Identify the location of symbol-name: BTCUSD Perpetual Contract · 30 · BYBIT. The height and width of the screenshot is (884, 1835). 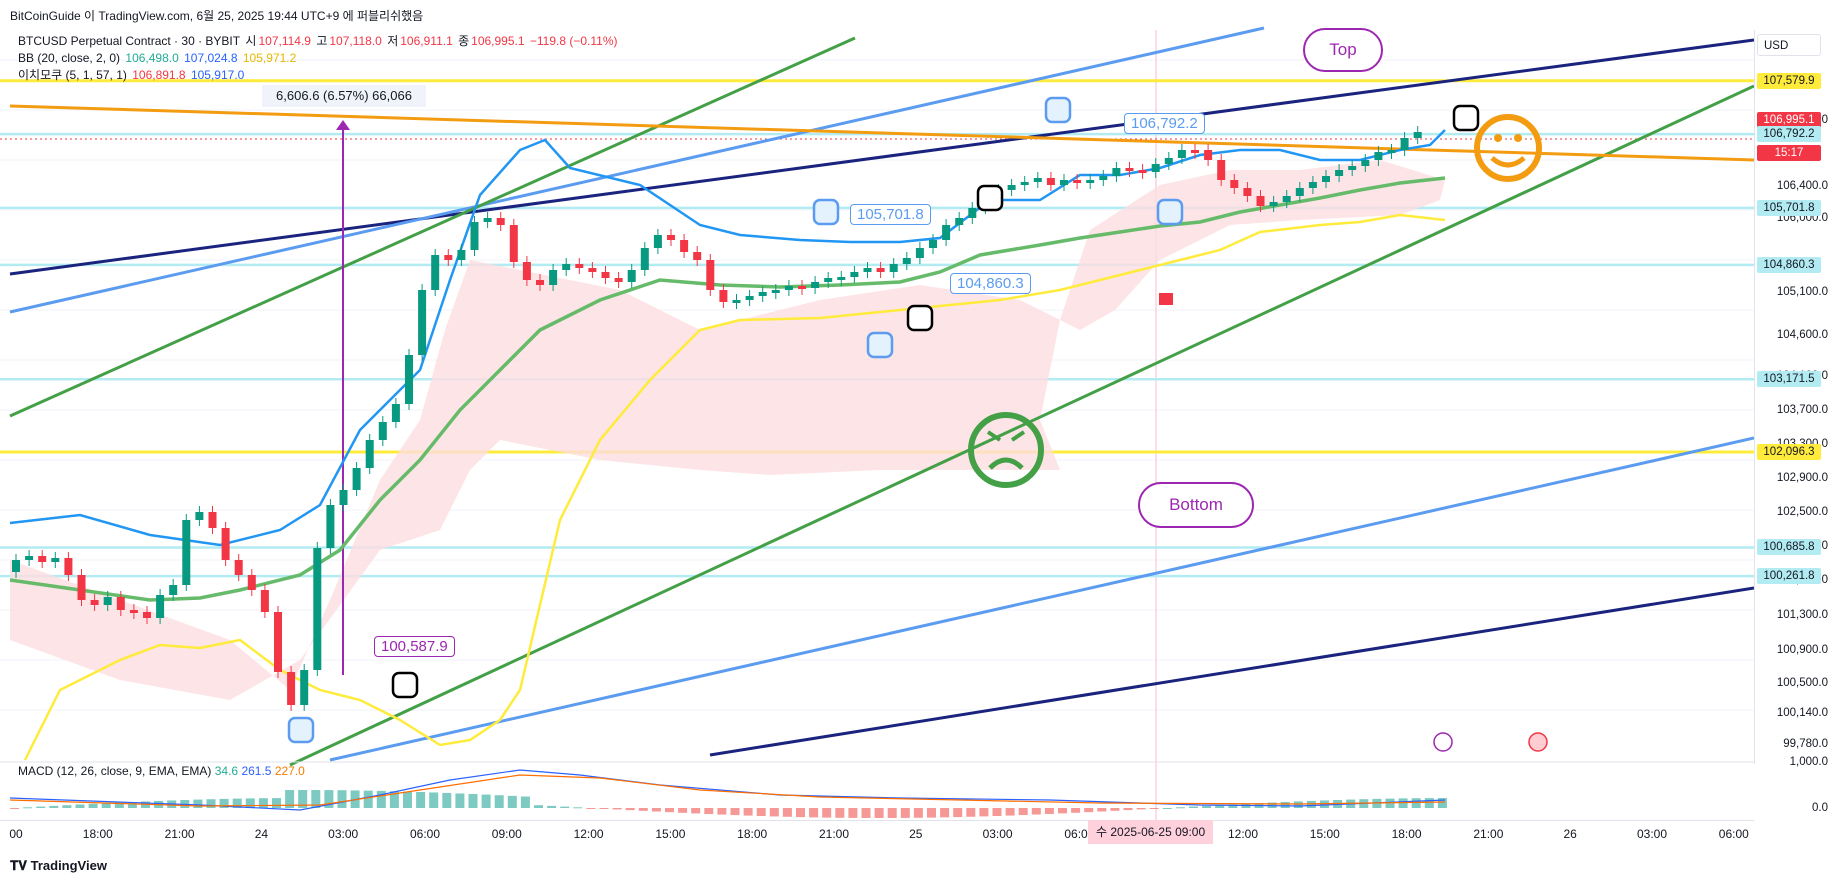
(129, 41).